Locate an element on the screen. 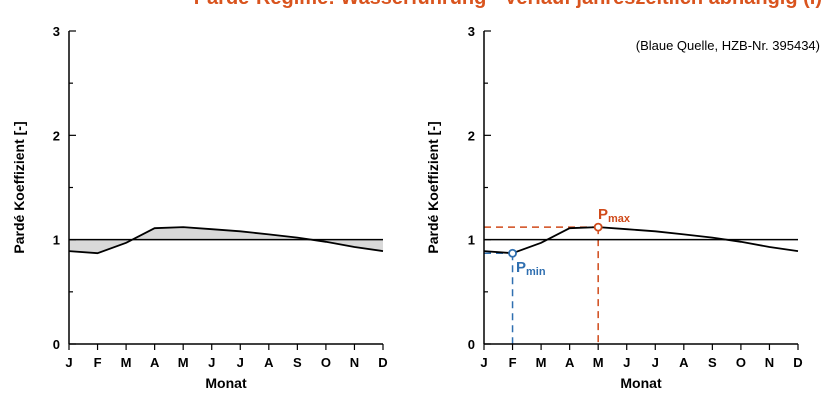  pmin-label: Pmin is located at coordinates (531, 268).